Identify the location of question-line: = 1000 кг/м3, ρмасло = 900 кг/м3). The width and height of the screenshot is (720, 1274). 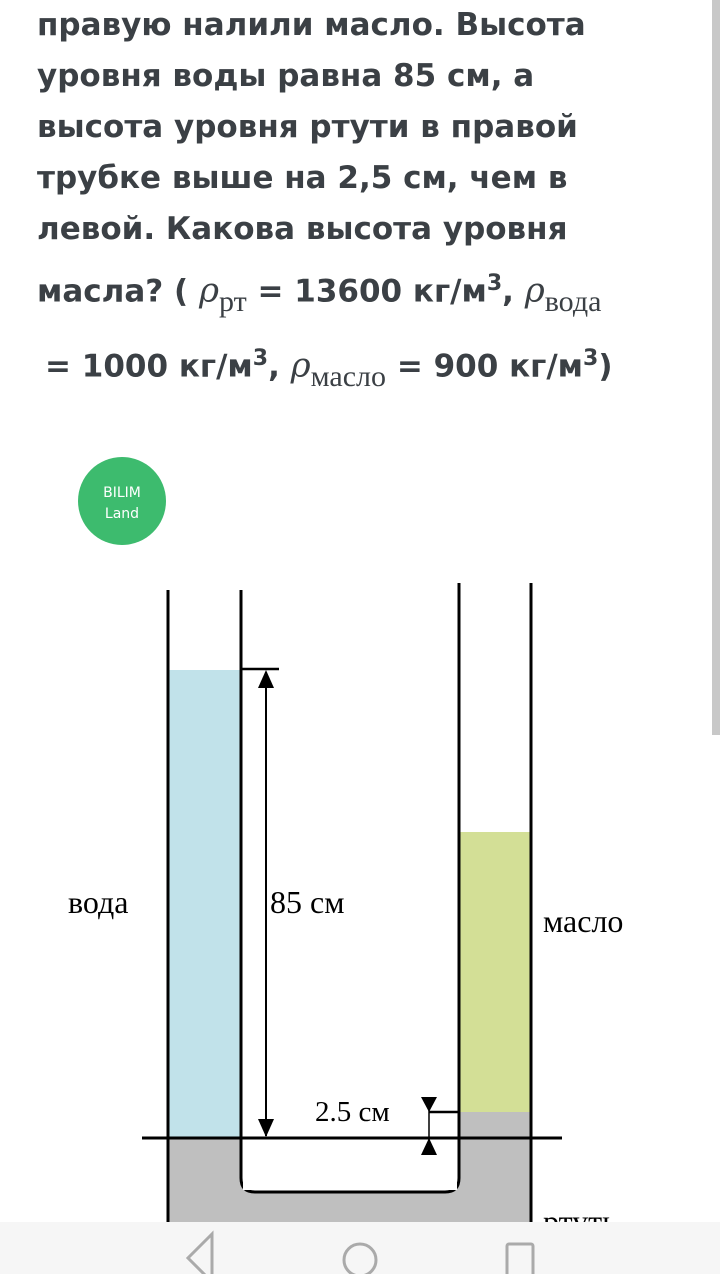
(329, 369).